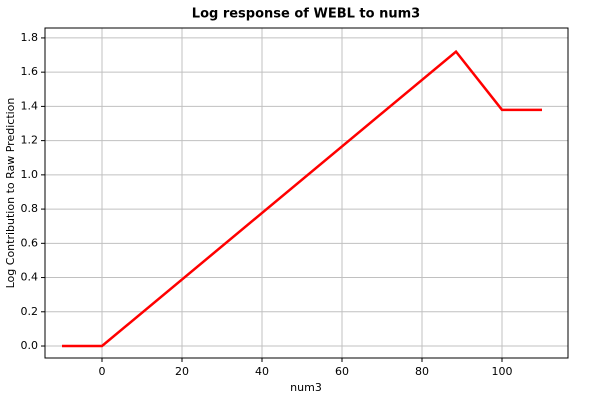 The height and width of the screenshot is (400, 600). I want to click on y-tick-label: 1.6, so click(30, 71).